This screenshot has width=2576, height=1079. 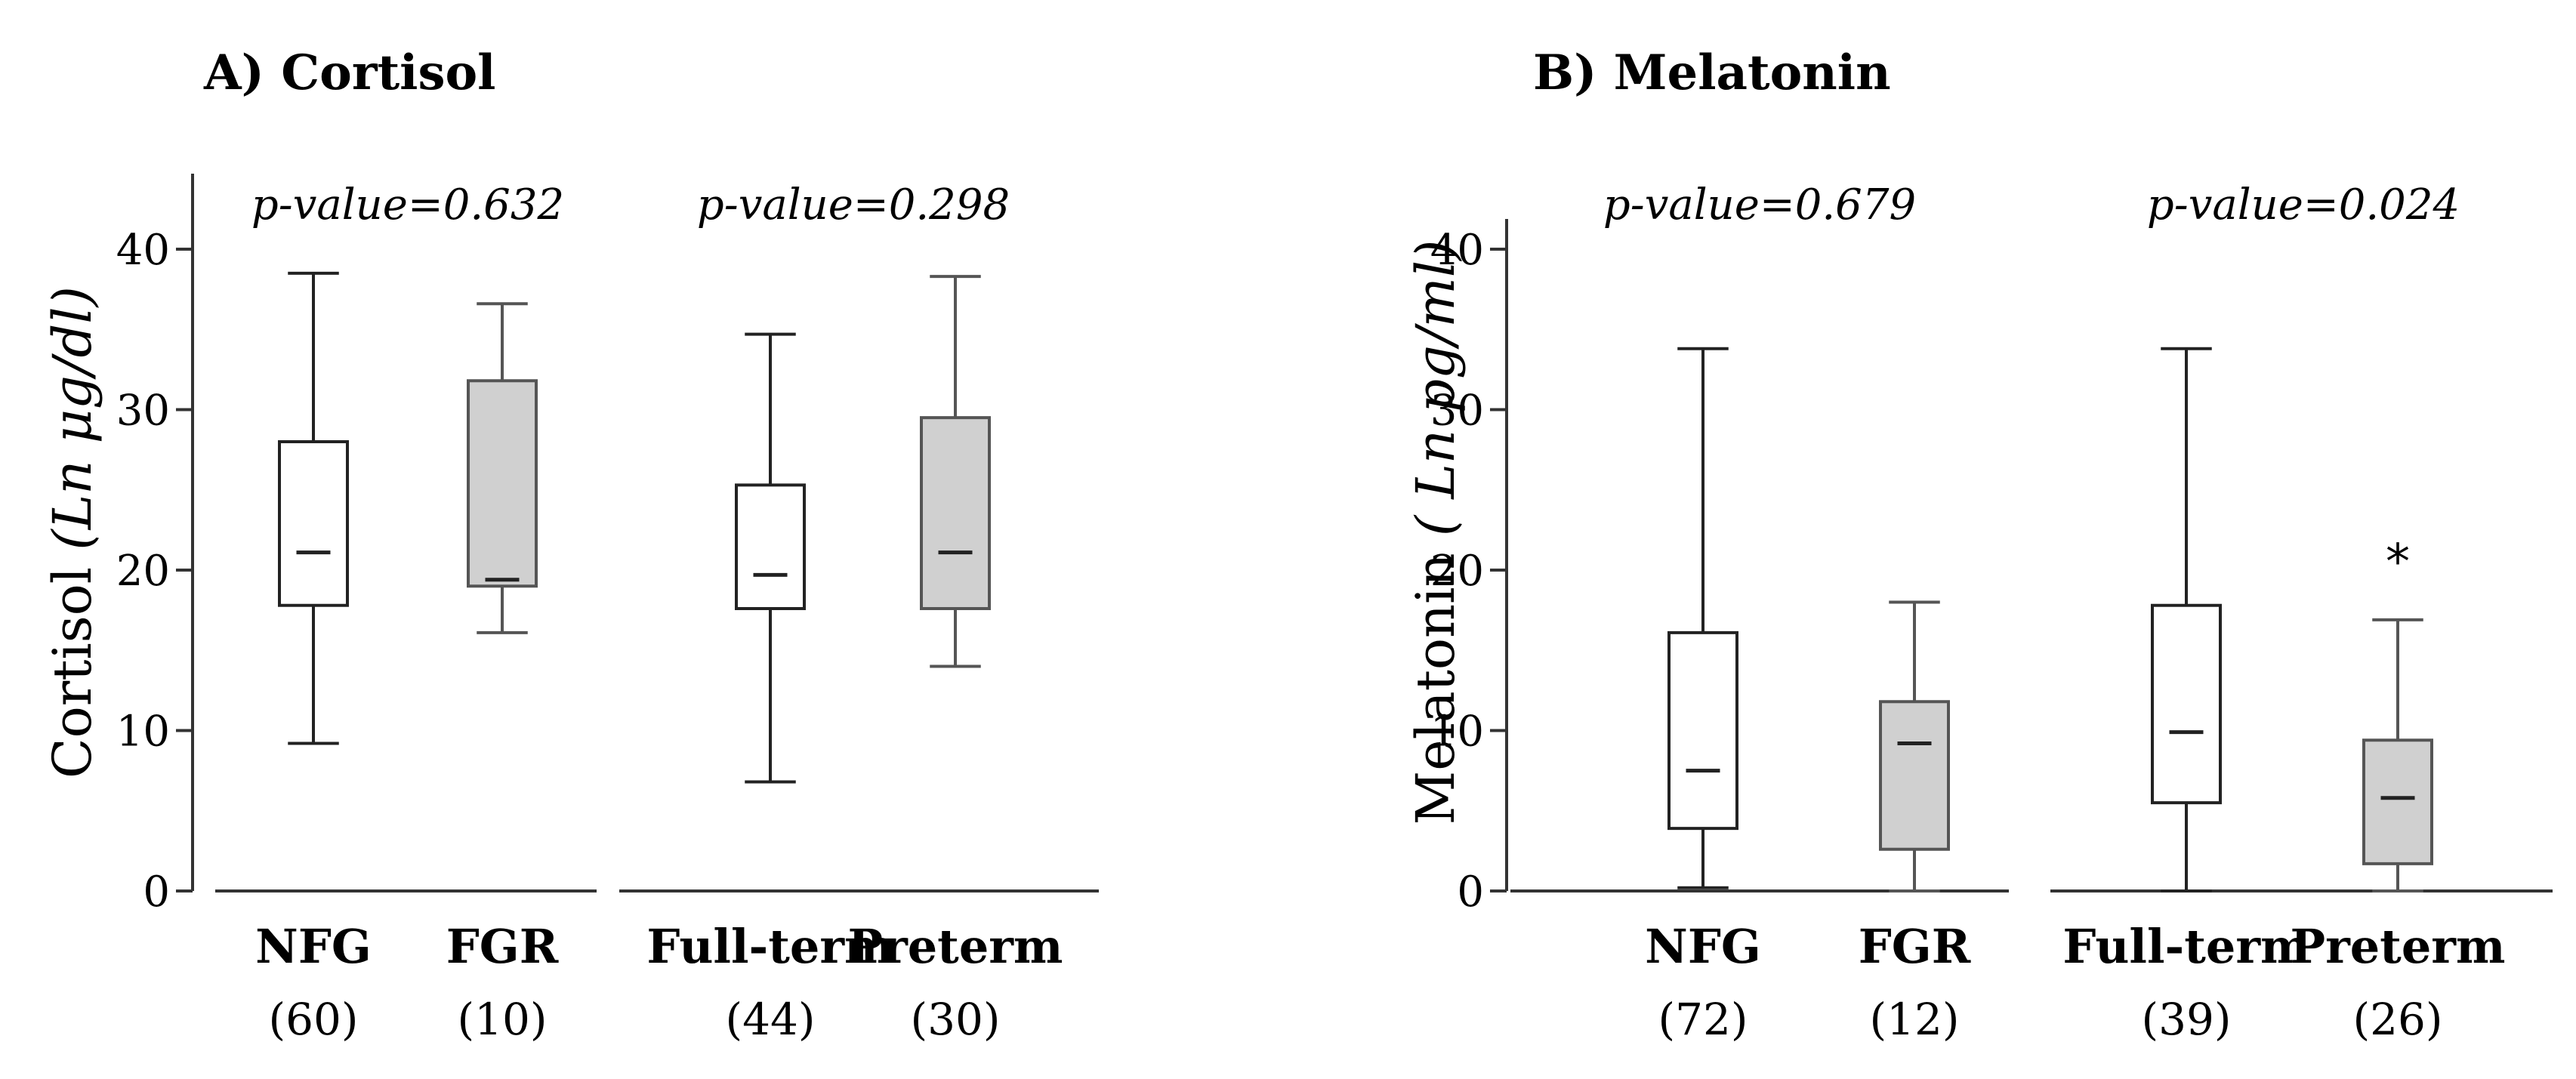 What do you see at coordinates (2398, 562) in the screenshot?
I see `significance-marker: *` at bounding box center [2398, 562].